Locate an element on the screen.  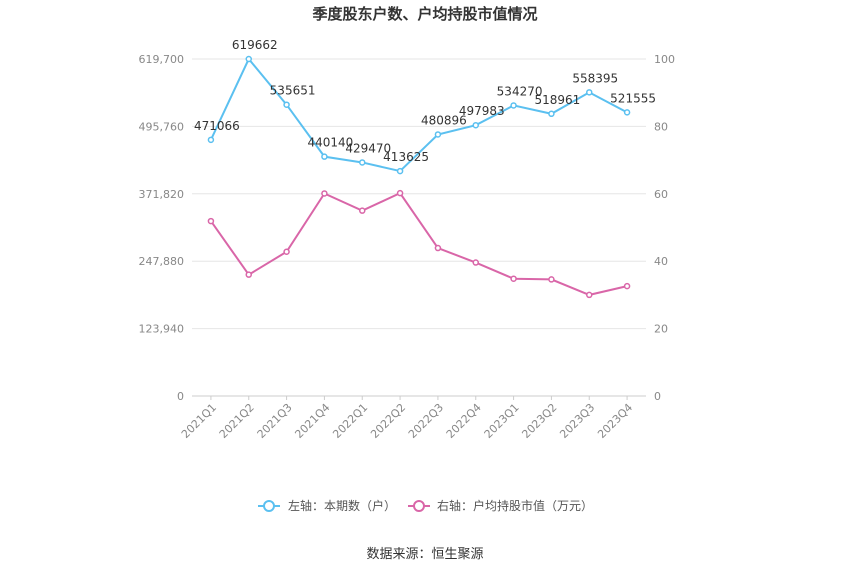
data-label: 521555 is located at coordinates (633, 98).